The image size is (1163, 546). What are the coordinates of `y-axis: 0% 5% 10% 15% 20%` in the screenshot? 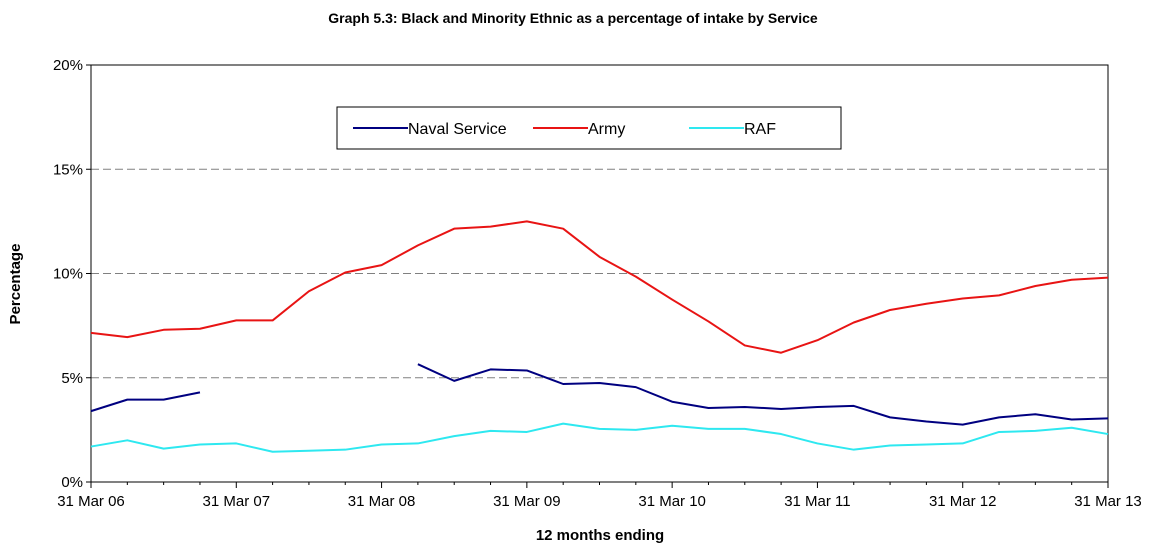 It's located at (72, 274).